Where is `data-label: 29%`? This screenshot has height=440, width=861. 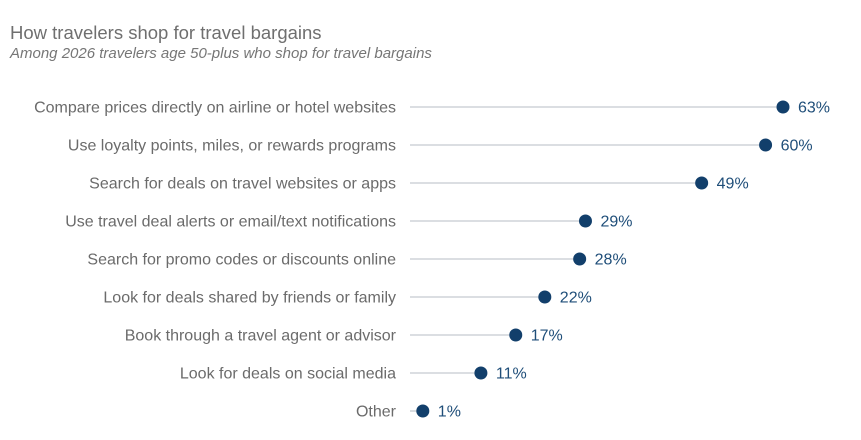
data-label: 29% is located at coordinates (616, 222).